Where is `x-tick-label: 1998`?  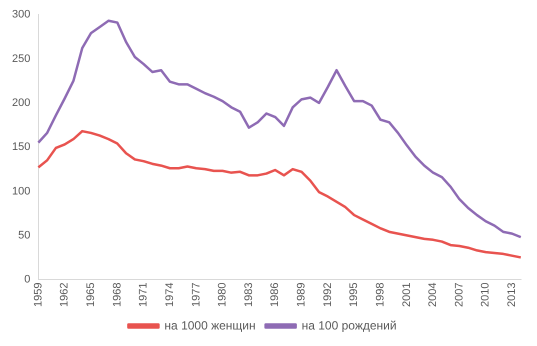
x-tick-label: 1998 is located at coordinates (380, 295).